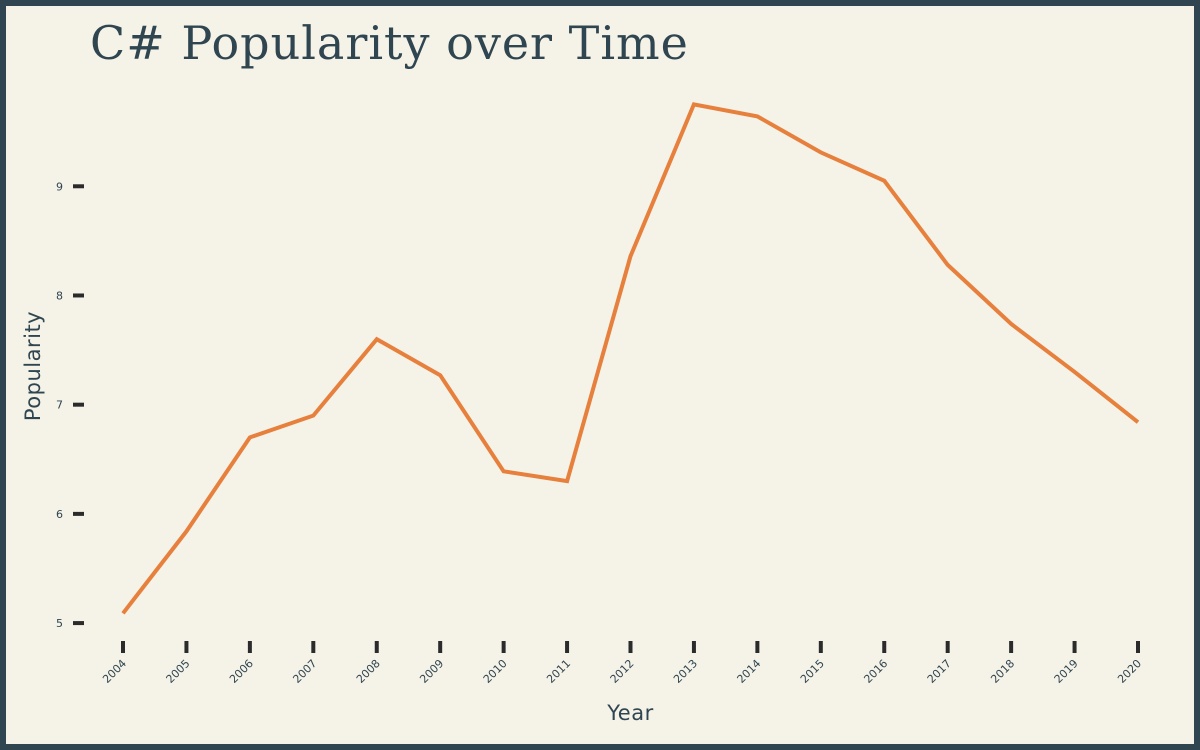 The height and width of the screenshot is (750, 1200). What do you see at coordinates (304, 671) in the screenshot?
I see `x-tick-label: 2007` at bounding box center [304, 671].